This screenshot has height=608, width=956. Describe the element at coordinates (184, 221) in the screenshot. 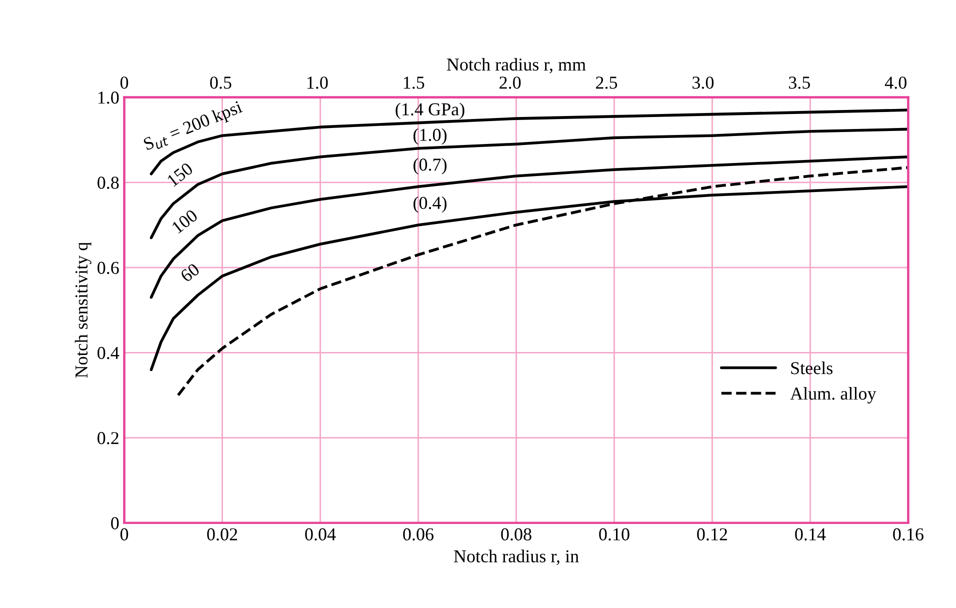

I see `annotation: 100` at that location.